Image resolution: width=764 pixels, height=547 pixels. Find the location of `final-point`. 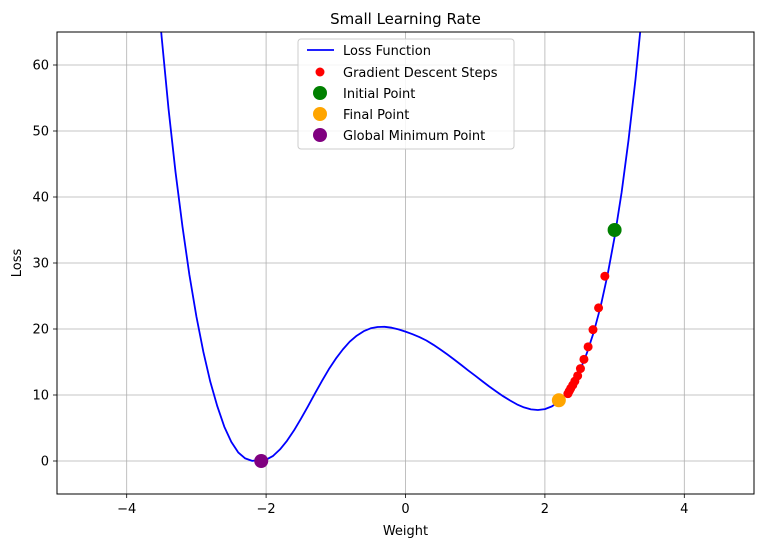

final-point is located at coordinates (558, 400).